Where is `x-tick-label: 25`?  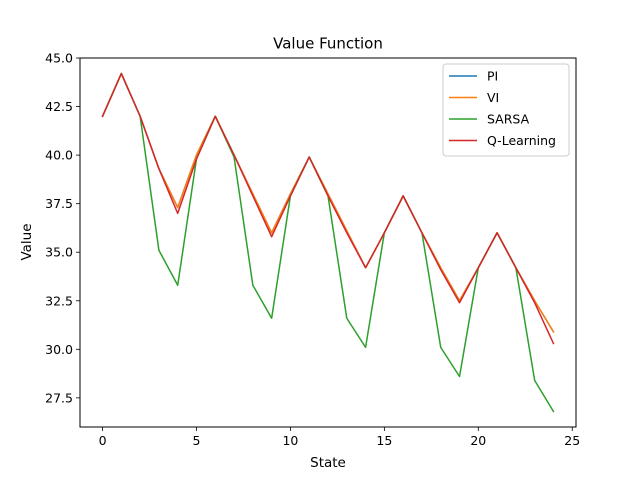 x-tick-label: 25 is located at coordinates (572, 440).